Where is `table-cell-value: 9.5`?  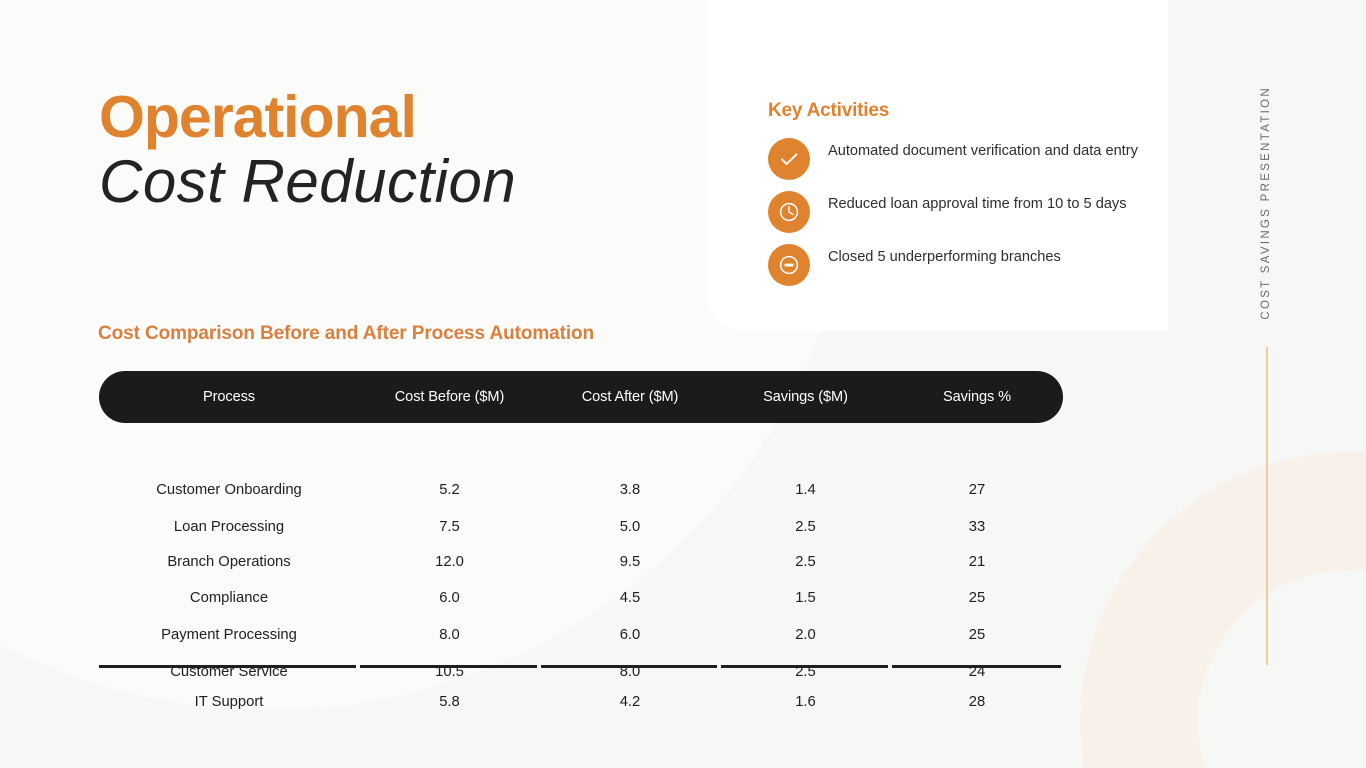
table-cell-value: 9.5 is located at coordinates (630, 562).